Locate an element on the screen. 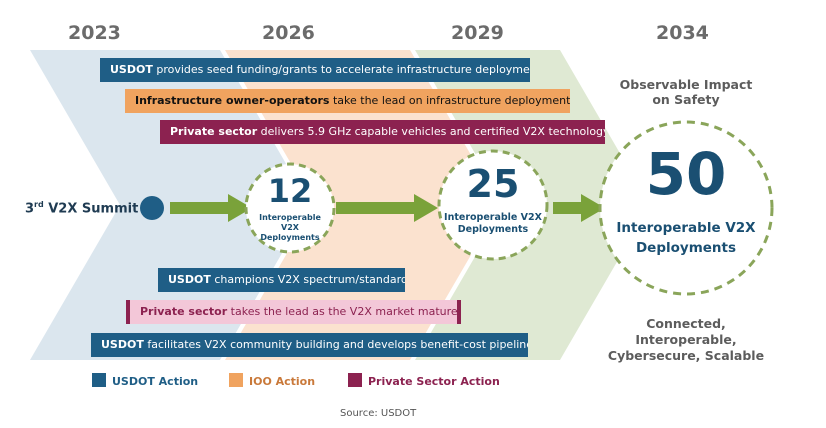 The image size is (826, 428). milestone-number: 50 is located at coordinates (686, 174).